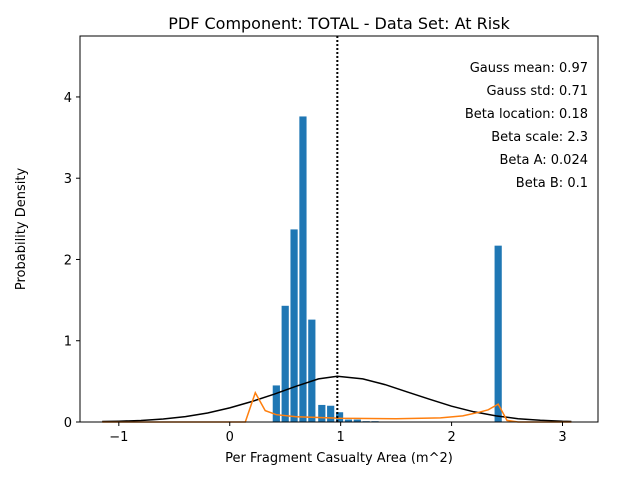  I want to click on annotation-text: Gauss mean: 0.97, so click(529, 68).